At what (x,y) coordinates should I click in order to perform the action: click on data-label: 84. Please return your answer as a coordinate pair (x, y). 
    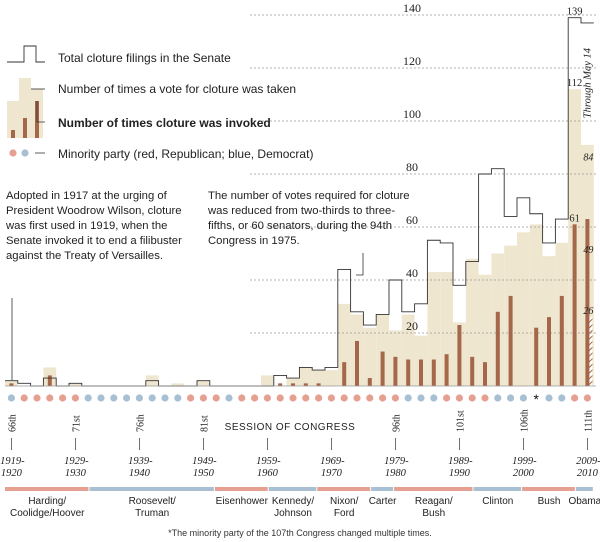
    Looking at the image, I should click on (588, 157).